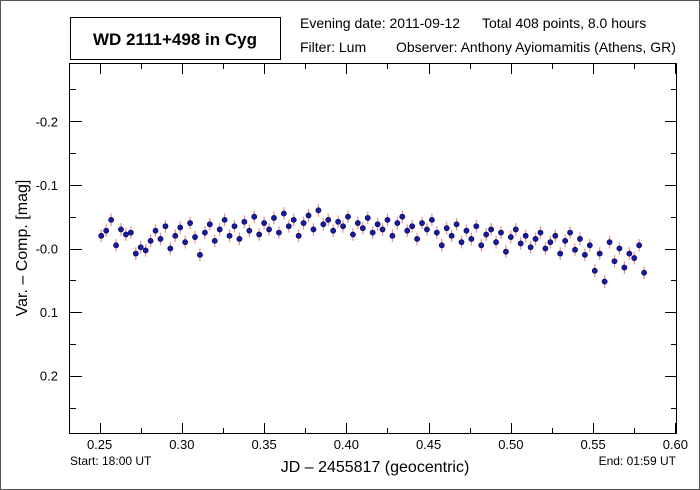 This screenshot has height=490, width=700. What do you see at coordinates (564, 23) in the screenshot?
I see `total-points: Total 408 points, 8.0 hours` at bounding box center [564, 23].